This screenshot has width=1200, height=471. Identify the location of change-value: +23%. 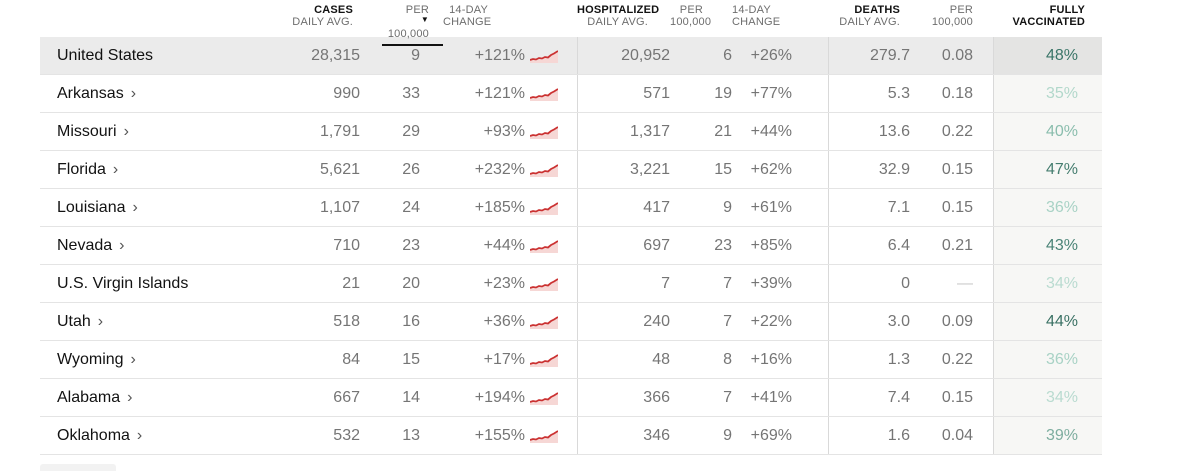
(504, 283).